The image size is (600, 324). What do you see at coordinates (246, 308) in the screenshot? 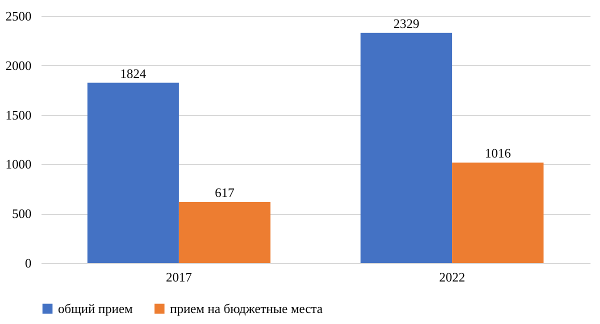
I see `legend-label: прием на бюджетные места` at bounding box center [246, 308].